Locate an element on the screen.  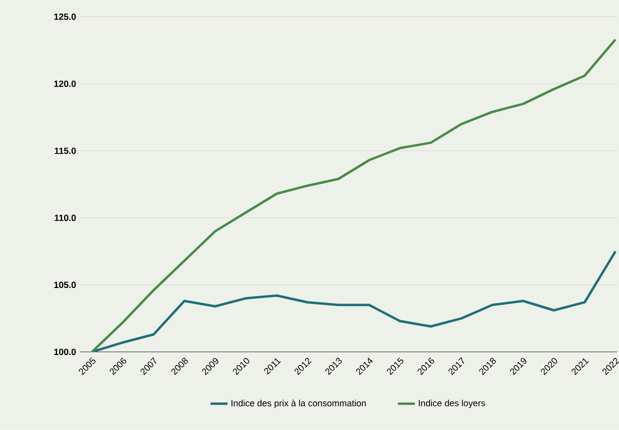
y-tick-label: 105.0 is located at coordinates (65, 285).